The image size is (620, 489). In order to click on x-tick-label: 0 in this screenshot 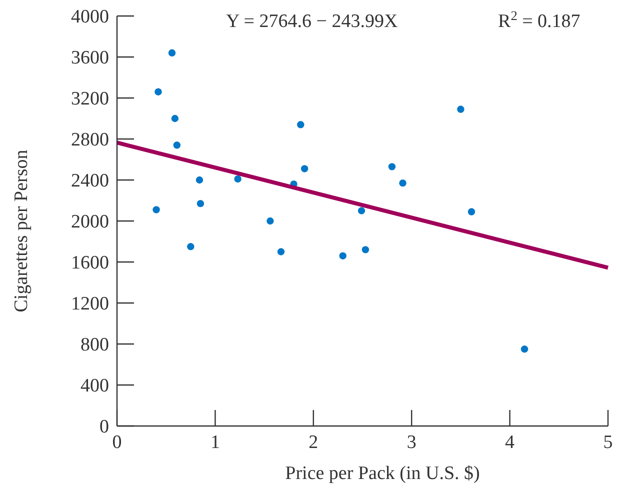, I will do `click(117, 442)`.